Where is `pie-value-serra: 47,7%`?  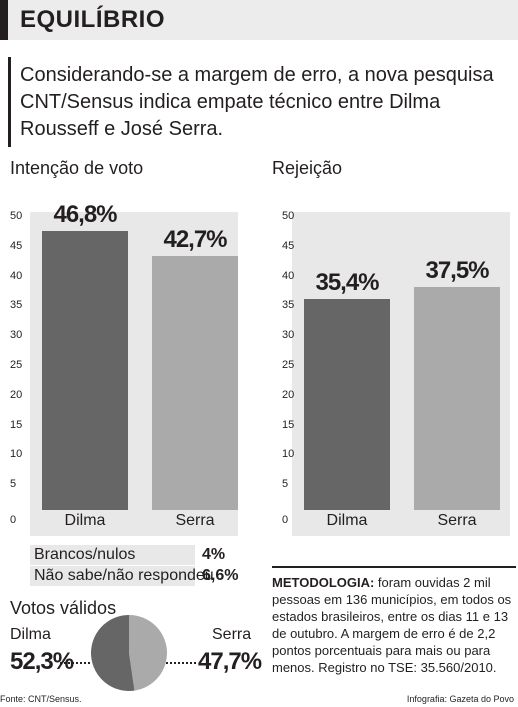
pie-value-serra: 47,7% is located at coordinates (230, 661).